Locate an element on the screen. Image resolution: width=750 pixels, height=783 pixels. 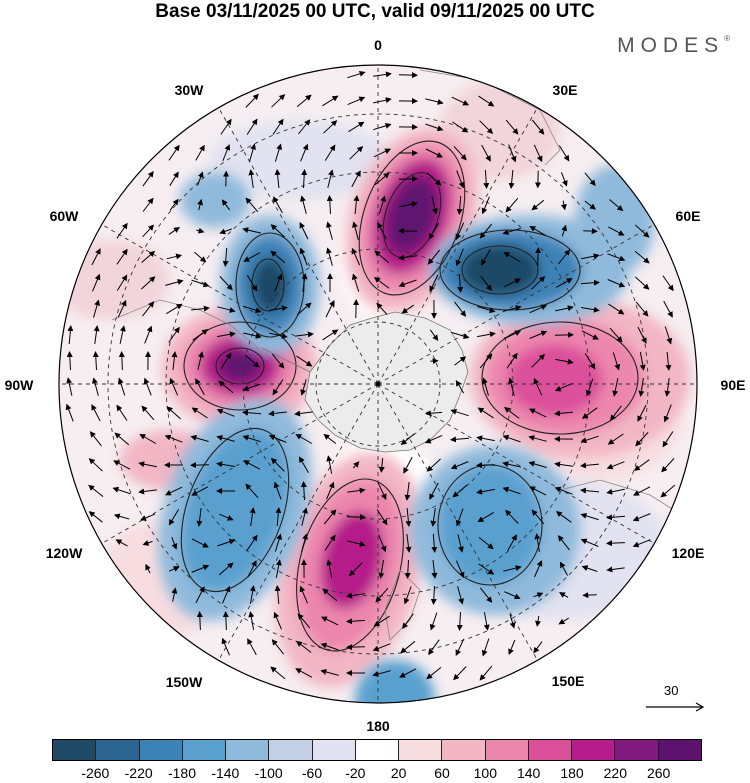
south-pole-marker is located at coordinates (378, 384).